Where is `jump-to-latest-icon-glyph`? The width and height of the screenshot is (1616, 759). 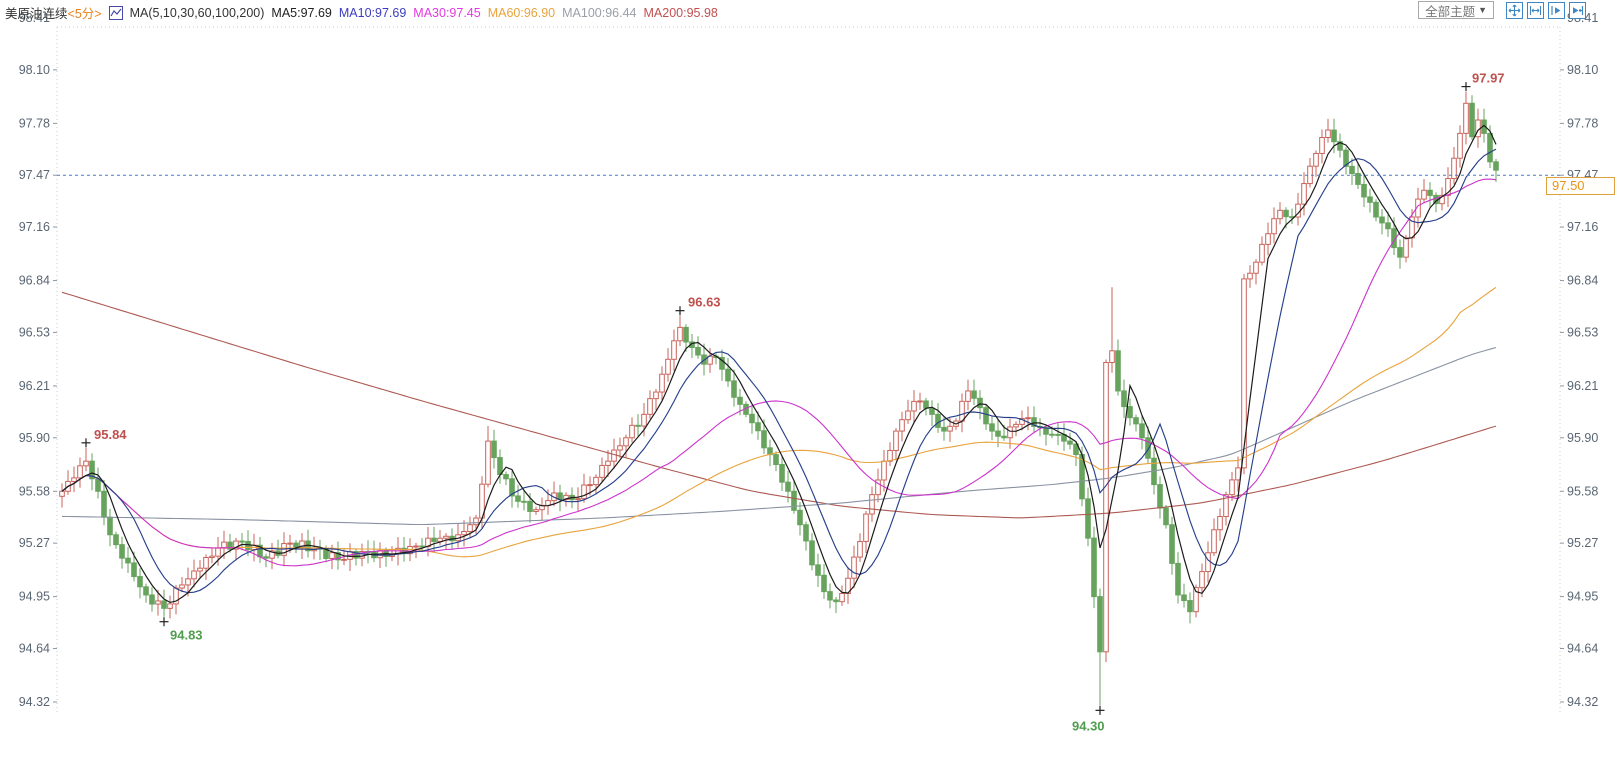
jump-to-latest-icon-glyph is located at coordinates (1578, 10).